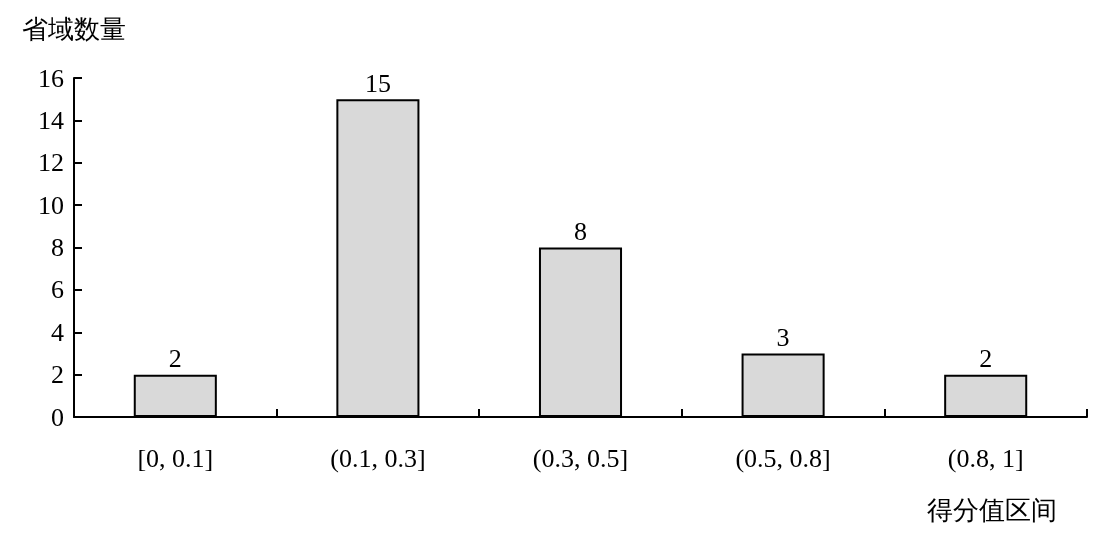  Describe the element at coordinates (57, 417) in the screenshot. I see `y-tick-label: 0` at that location.